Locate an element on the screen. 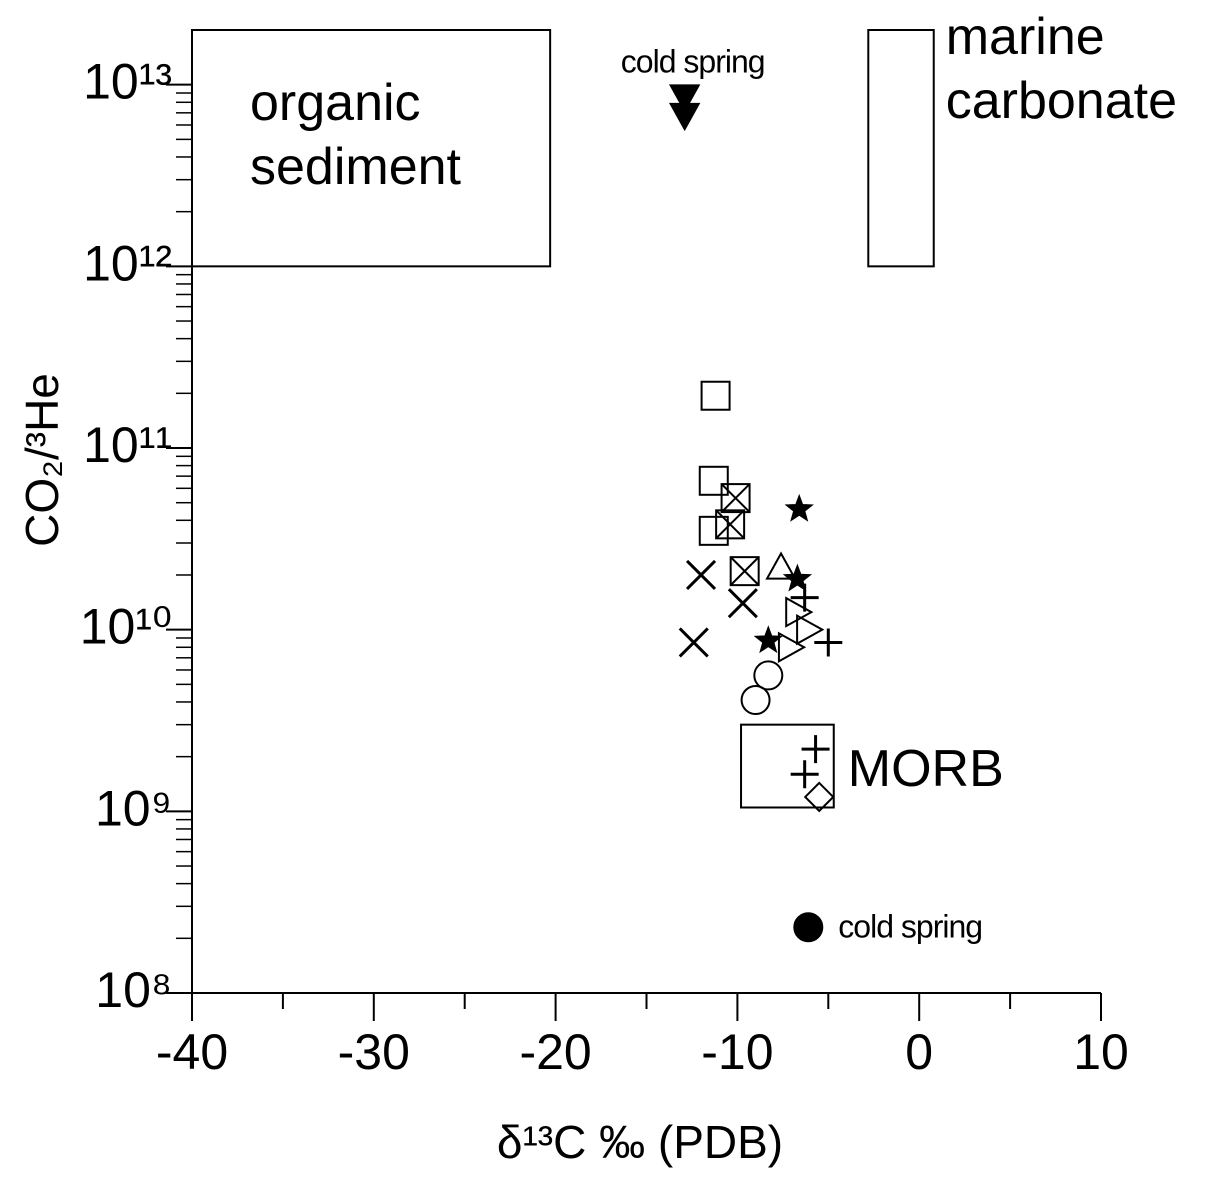 The height and width of the screenshot is (1181, 1219). y-tick-label: 10¹³ is located at coordinates (127, 82).